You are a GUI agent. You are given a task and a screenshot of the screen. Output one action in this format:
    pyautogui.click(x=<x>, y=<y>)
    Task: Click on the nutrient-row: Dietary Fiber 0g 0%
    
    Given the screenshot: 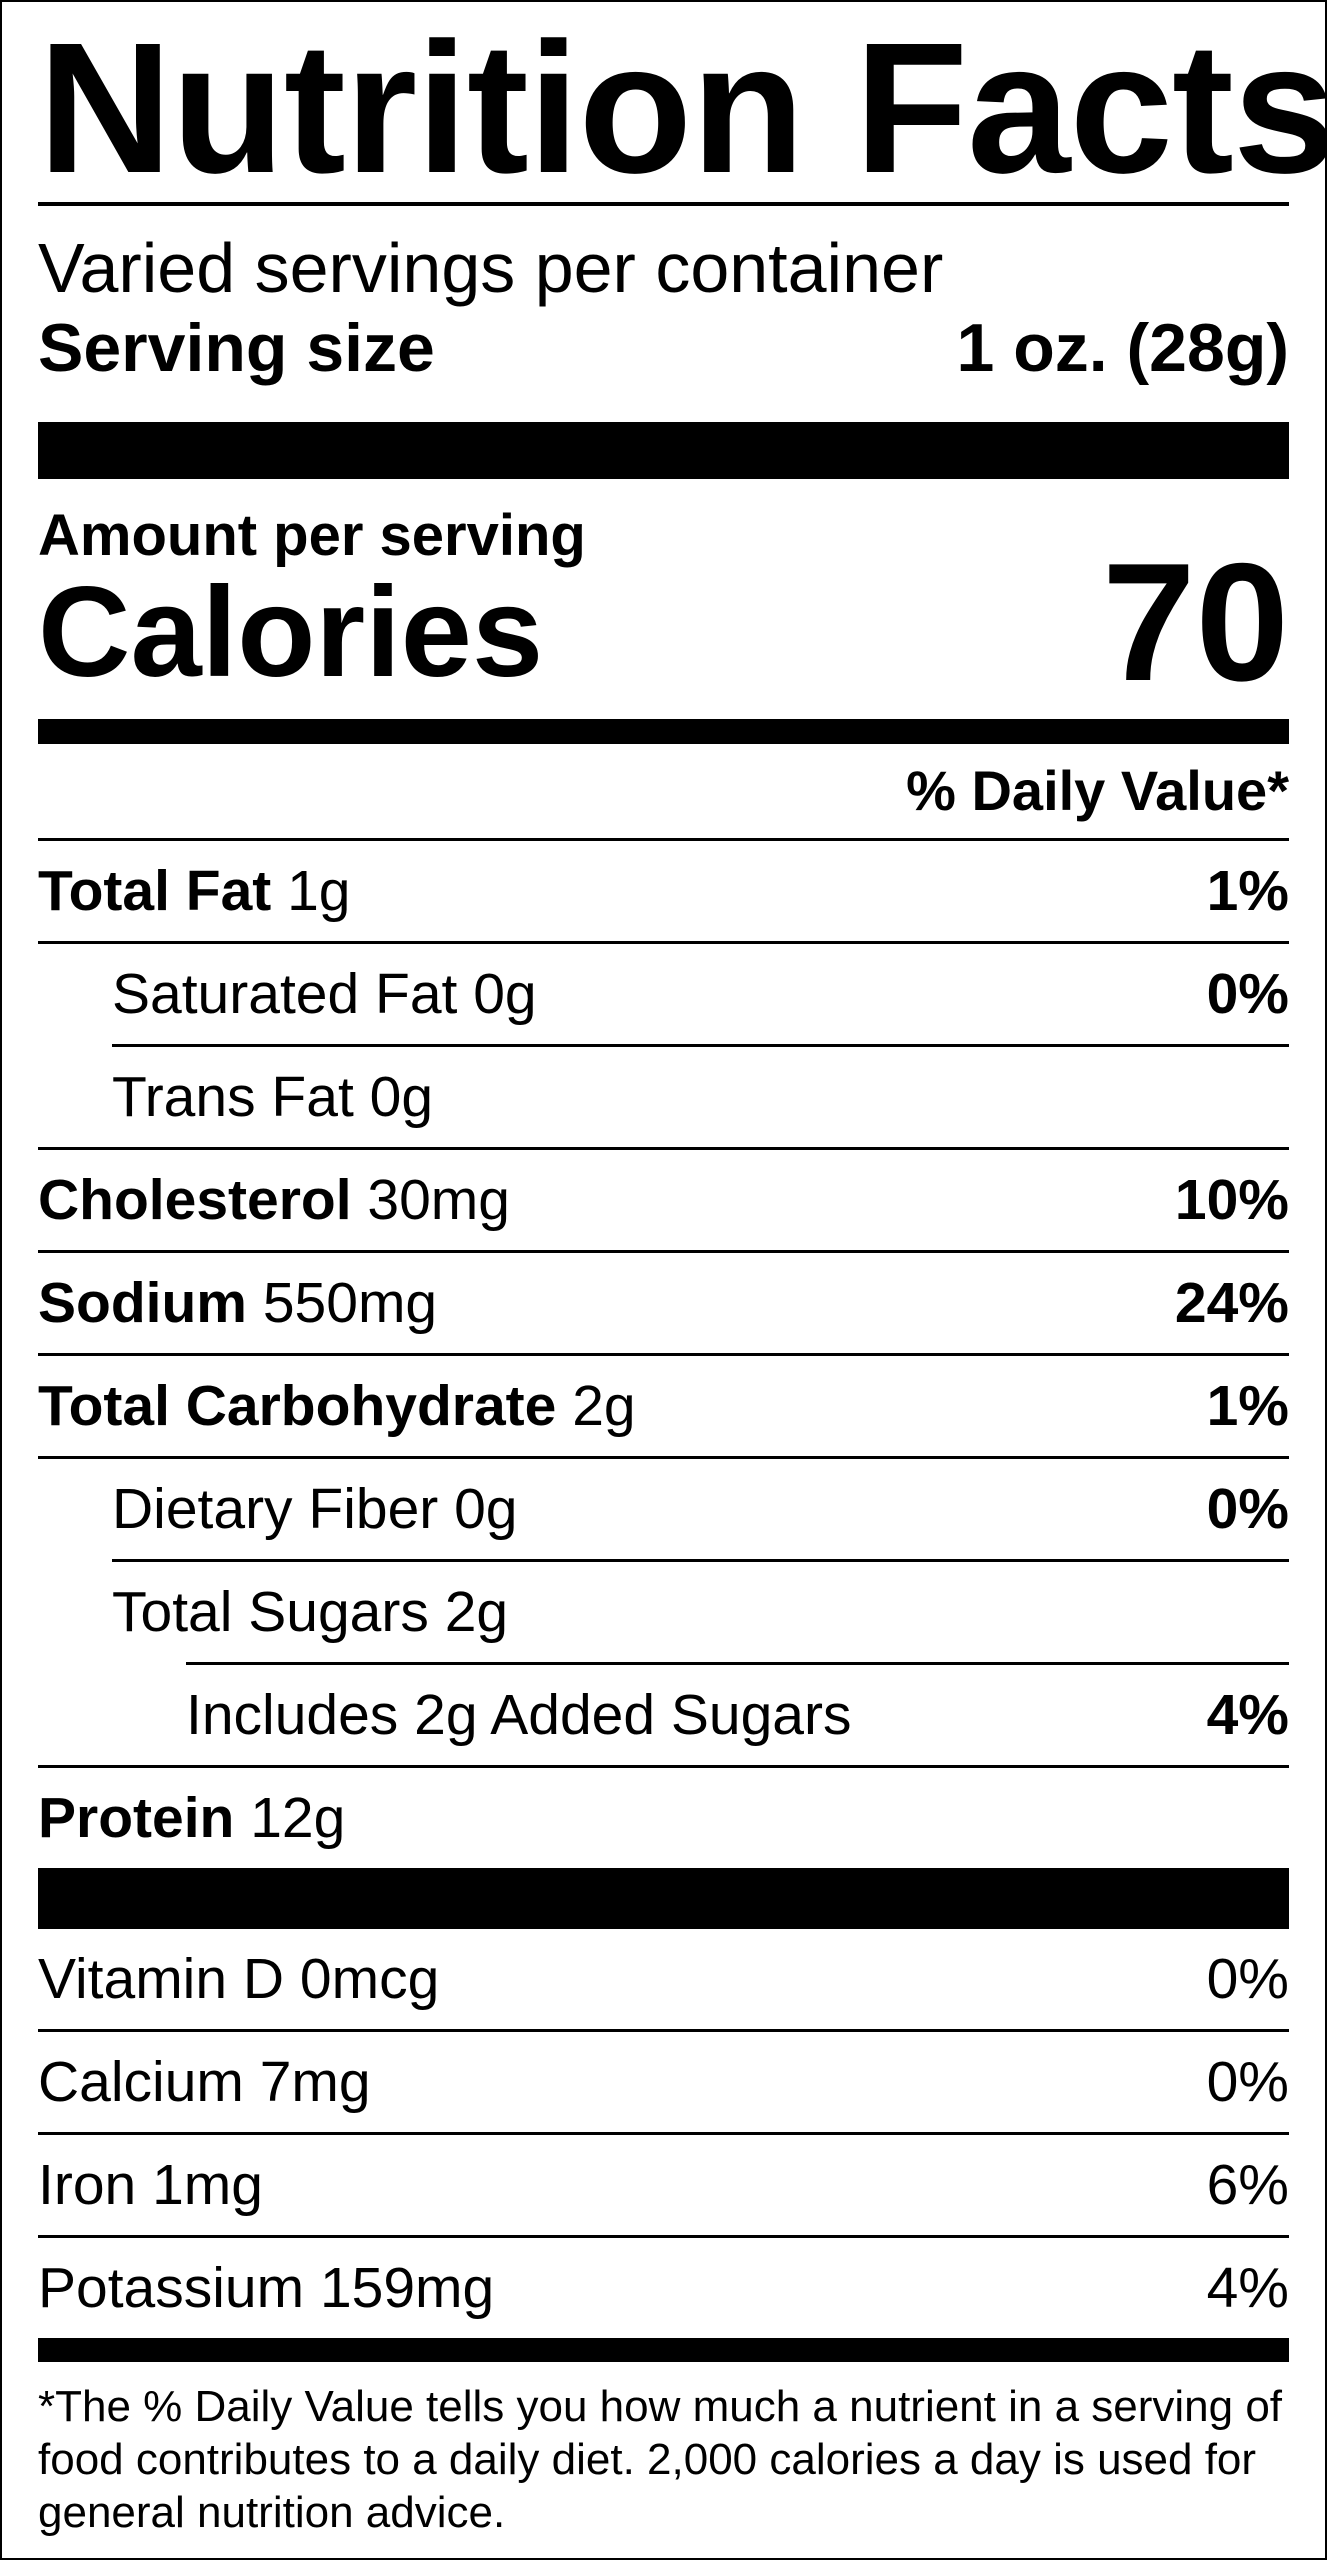 What is the action you would take?
    pyautogui.click(x=663, y=1509)
    